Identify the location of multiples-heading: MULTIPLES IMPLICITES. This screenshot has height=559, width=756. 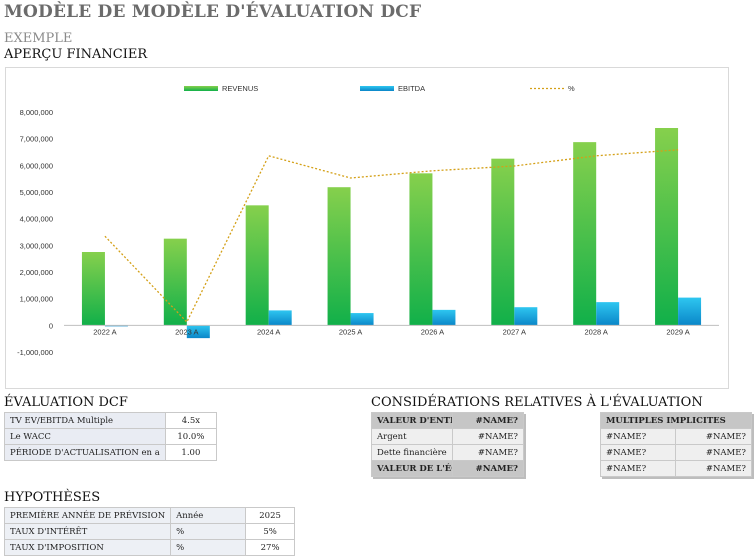
(676, 420).